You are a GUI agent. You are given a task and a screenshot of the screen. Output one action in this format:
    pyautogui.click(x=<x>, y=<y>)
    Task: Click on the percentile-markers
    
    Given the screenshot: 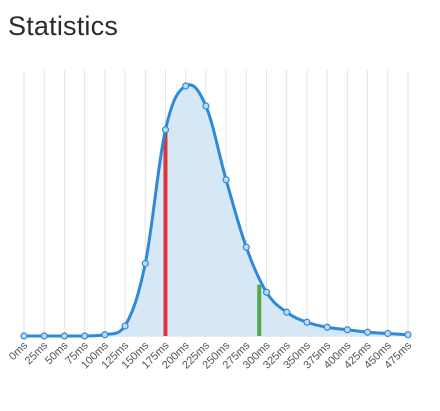 What is the action you would take?
    pyautogui.click(x=212, y=232)
    